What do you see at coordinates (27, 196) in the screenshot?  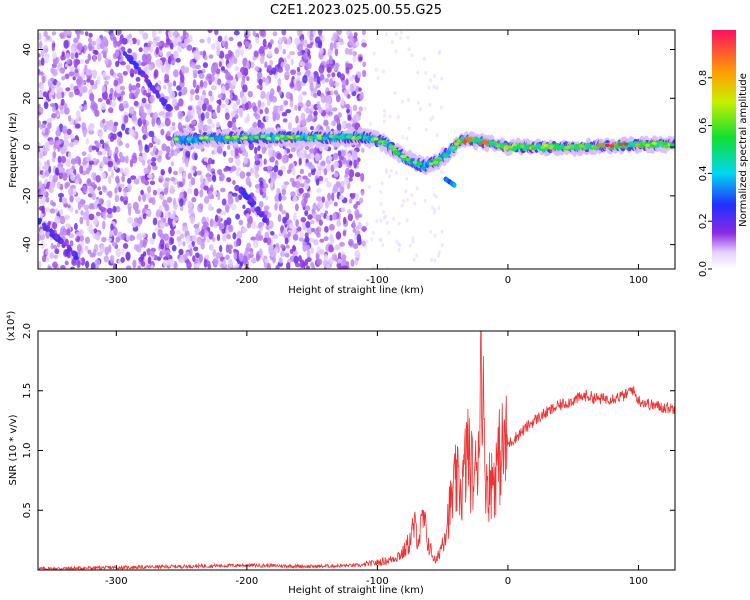 I see `y-tick-label: -20` at bounding box center [27, 196].